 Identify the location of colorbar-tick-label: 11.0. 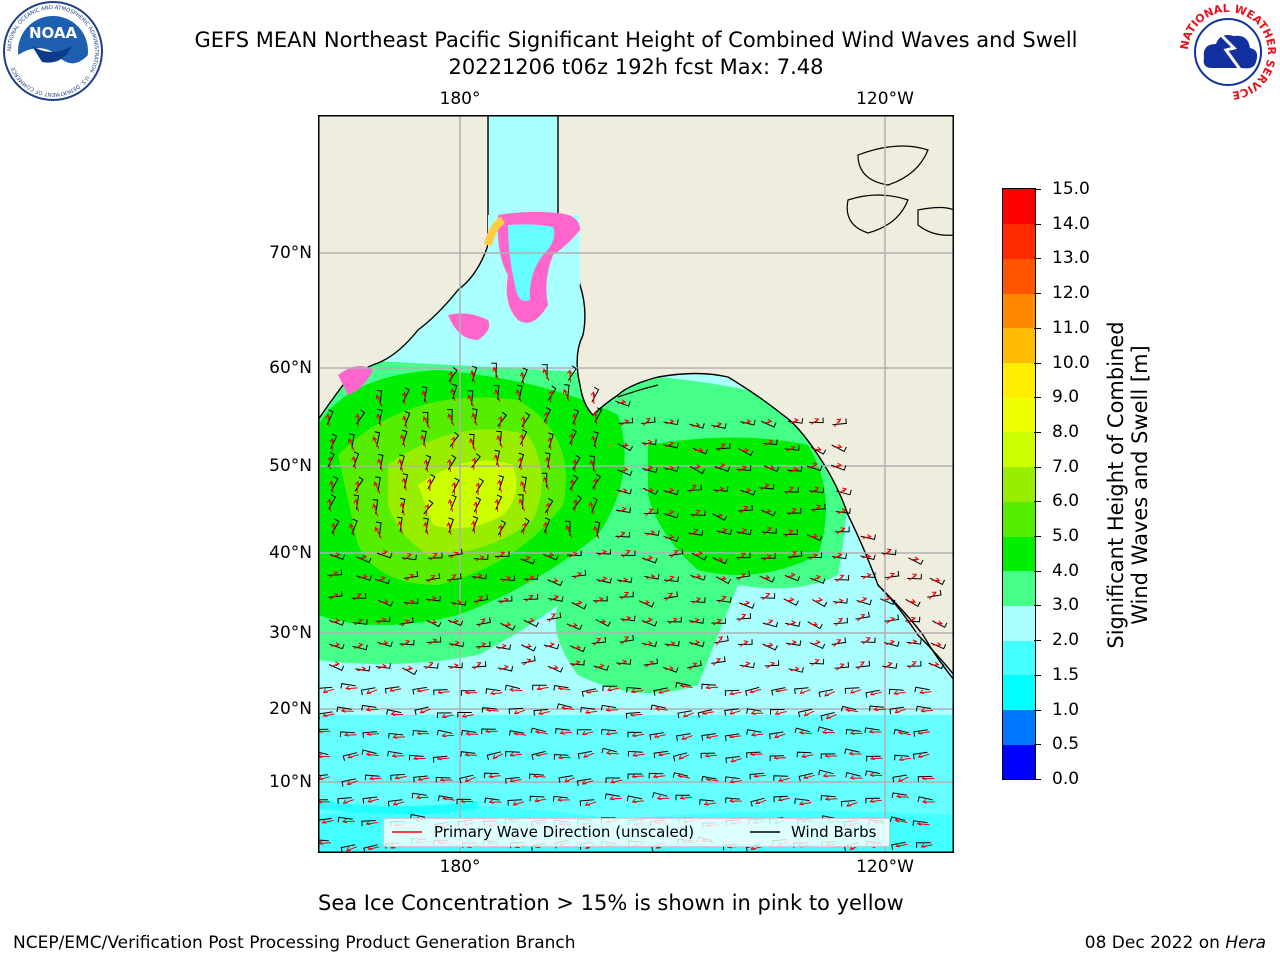
(1071, 327).